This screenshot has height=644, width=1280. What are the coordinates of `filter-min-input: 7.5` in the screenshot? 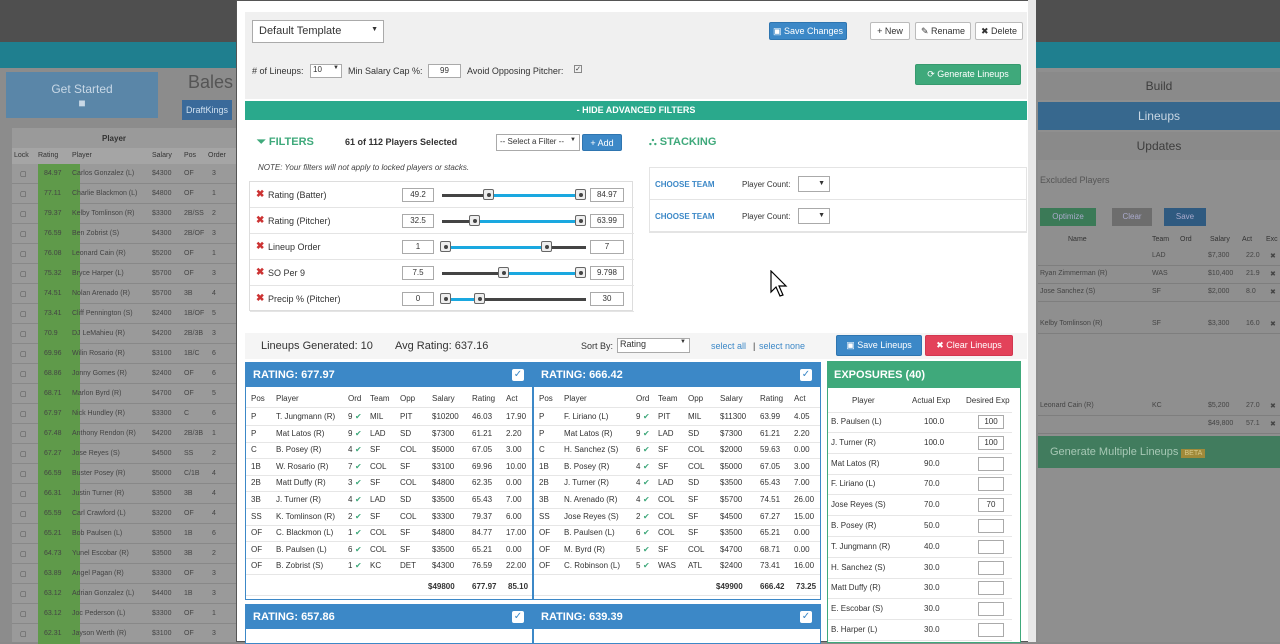 It's located at (418, 273).